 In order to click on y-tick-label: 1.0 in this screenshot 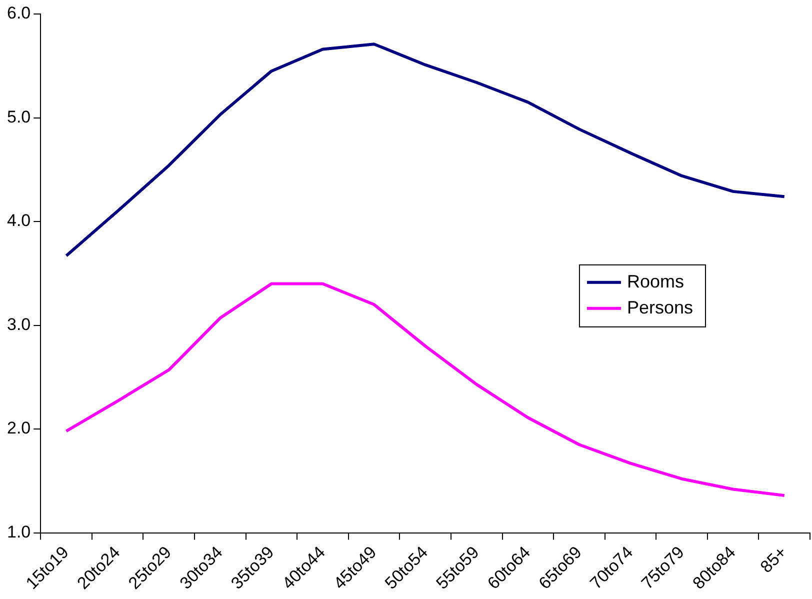, I will do `click(18, 532)`.